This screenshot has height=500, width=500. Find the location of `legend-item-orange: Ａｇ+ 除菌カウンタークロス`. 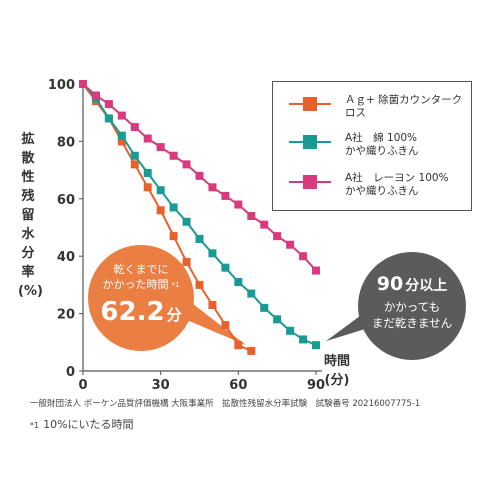

legend-item-orange: Ａｇ+ 除菌カウンタークロス is located at coordinates (379, 107).